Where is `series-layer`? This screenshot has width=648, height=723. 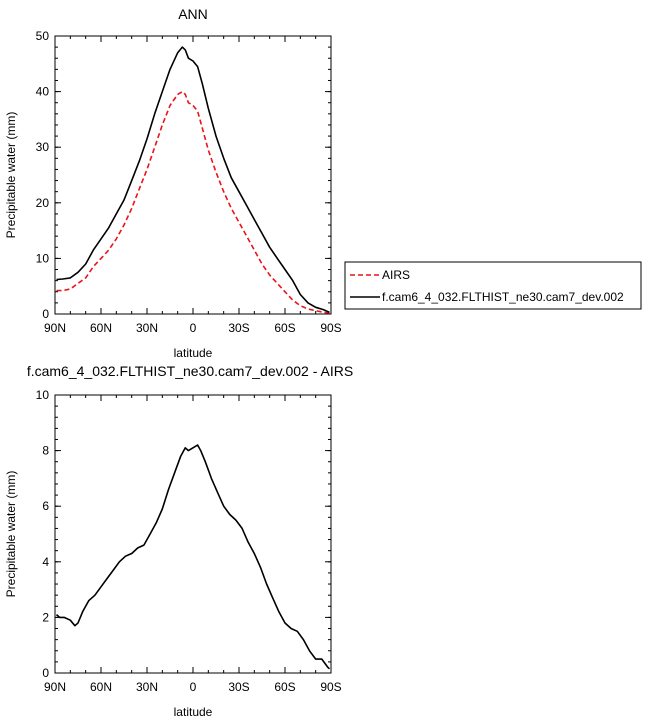 series-layer is located at coordinates (193, 557).